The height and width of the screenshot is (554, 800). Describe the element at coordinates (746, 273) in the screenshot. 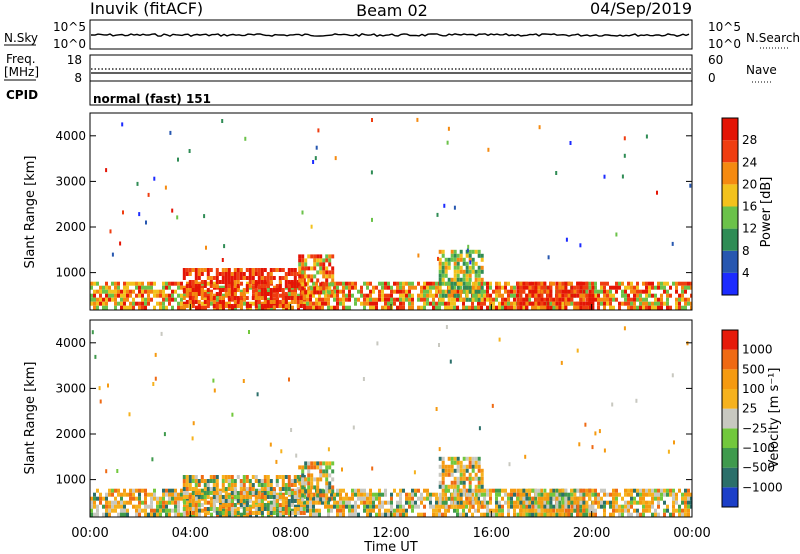

I see `power-colorbar-tick: 4` at that location.